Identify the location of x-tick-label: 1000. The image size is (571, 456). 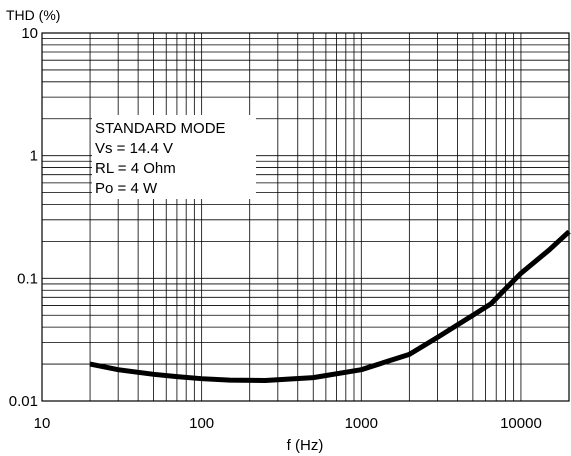
(361, 423).